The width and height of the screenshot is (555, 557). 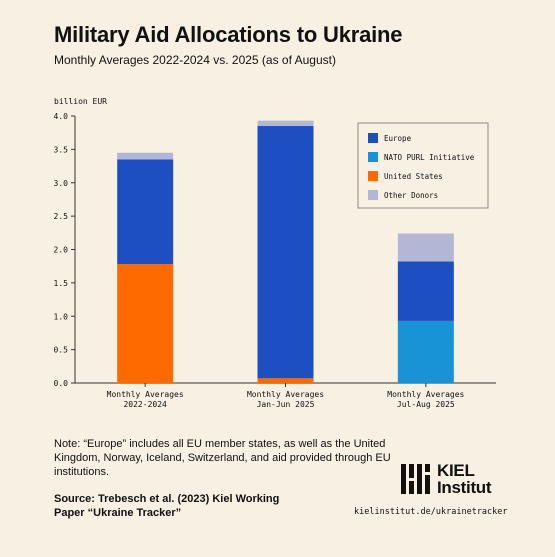 I want to click on y-tick-label: 3.5, so click(x=61, y=149).